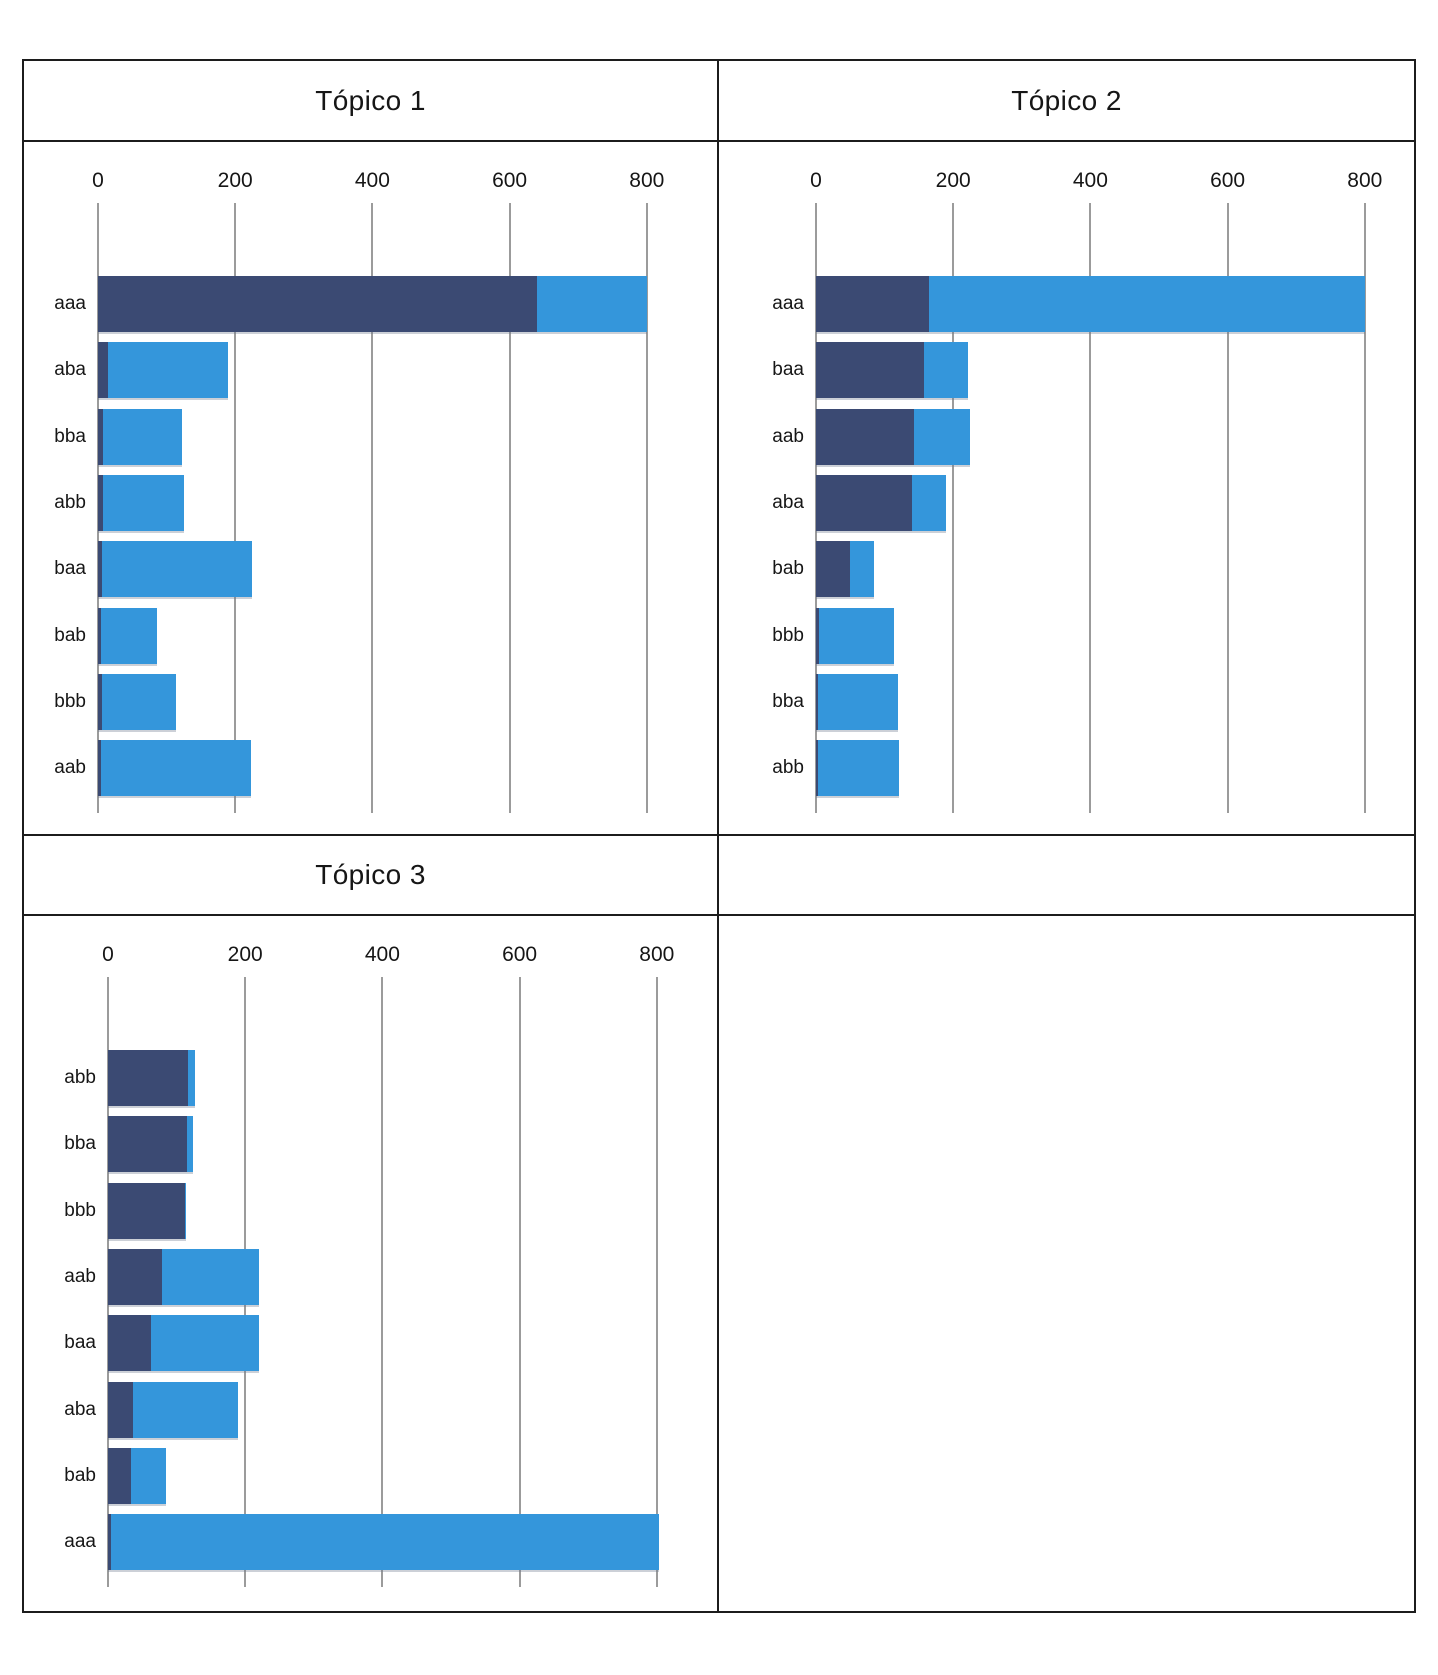 The height and width of the screenshot is (1675, 1438). What do you see at coordinates (370, 874) in the screenshot?
I see `chart-title-topic-3: Tópico 3` at bounding box center [370, 874].